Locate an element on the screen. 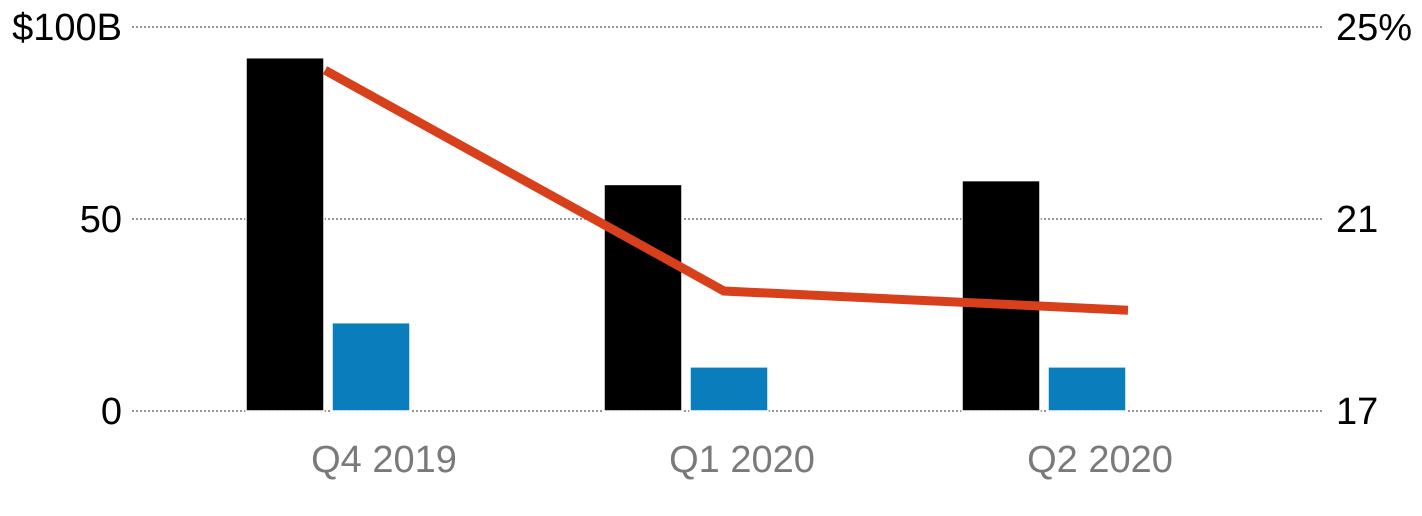  y-right-tick-label: 21 is located at coordinates (1357, 220).